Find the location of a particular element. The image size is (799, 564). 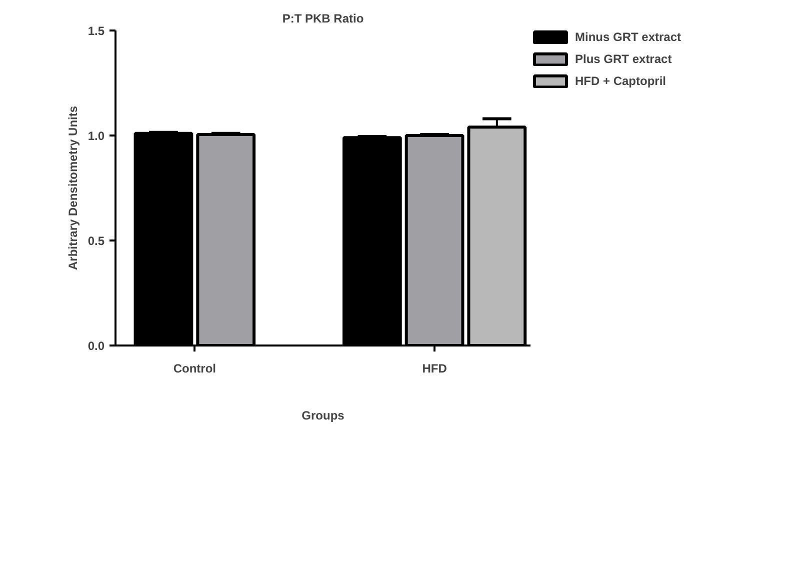

x-tick-label: HFD is located at coordinates (435, 369).